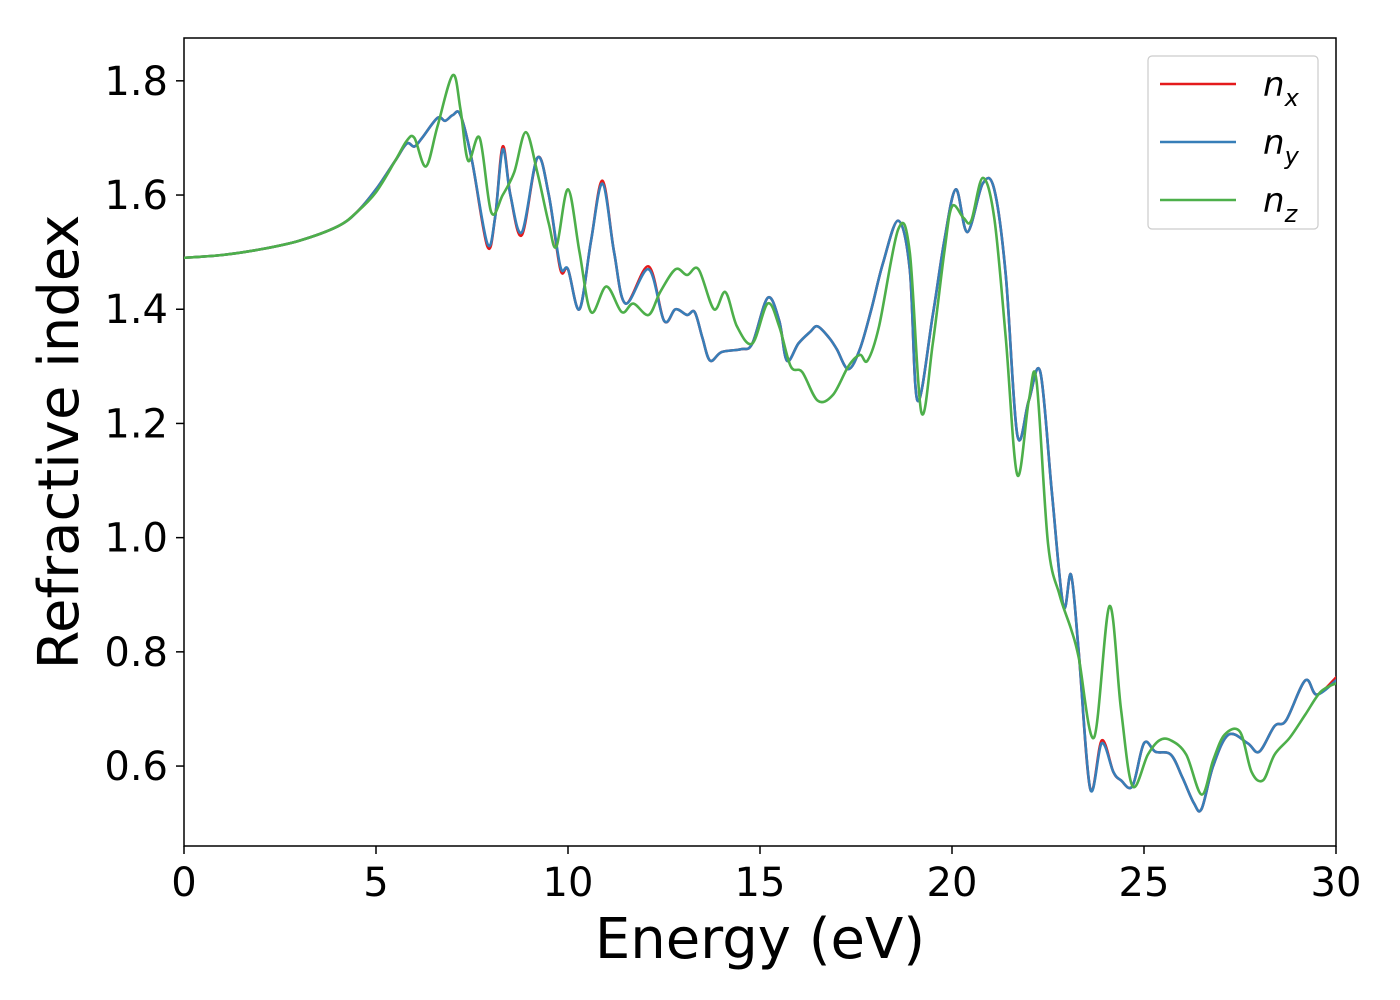 The height and width of the screenshot is (1000, 1400). I want to click on legend-label-subscript: x, so click(1292, 98).